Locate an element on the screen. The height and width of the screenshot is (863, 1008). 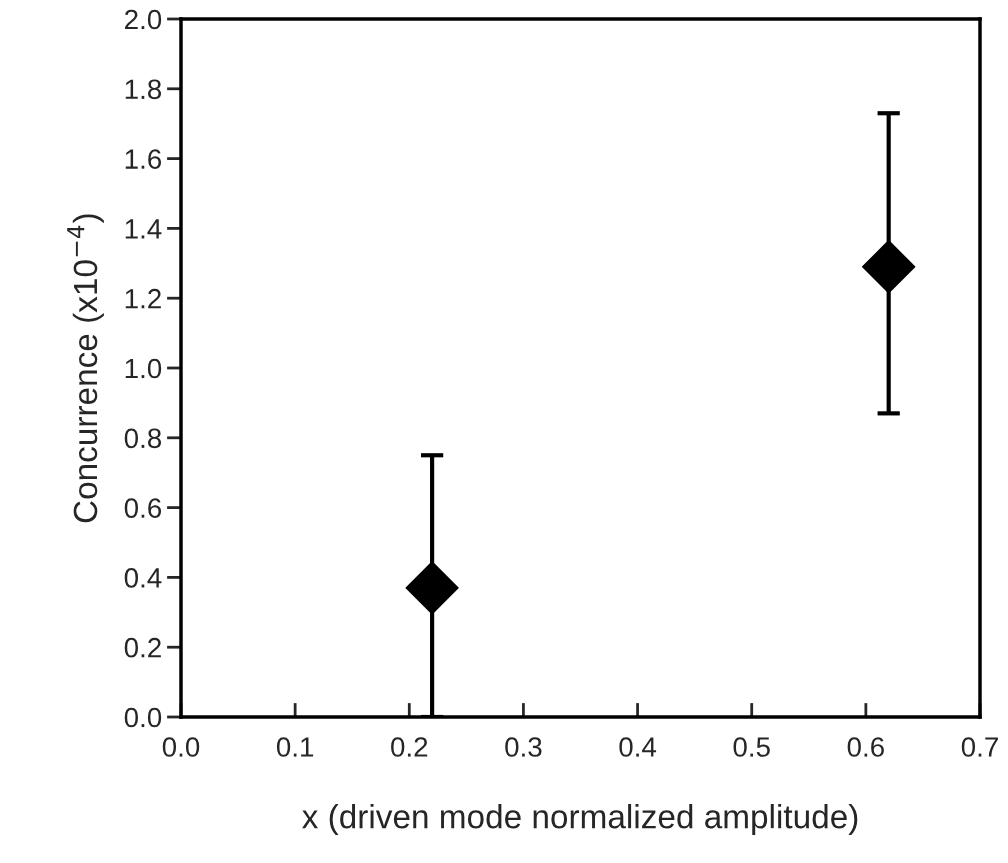
y-tick-label: 1.8 is located at coordinates (143, 89).